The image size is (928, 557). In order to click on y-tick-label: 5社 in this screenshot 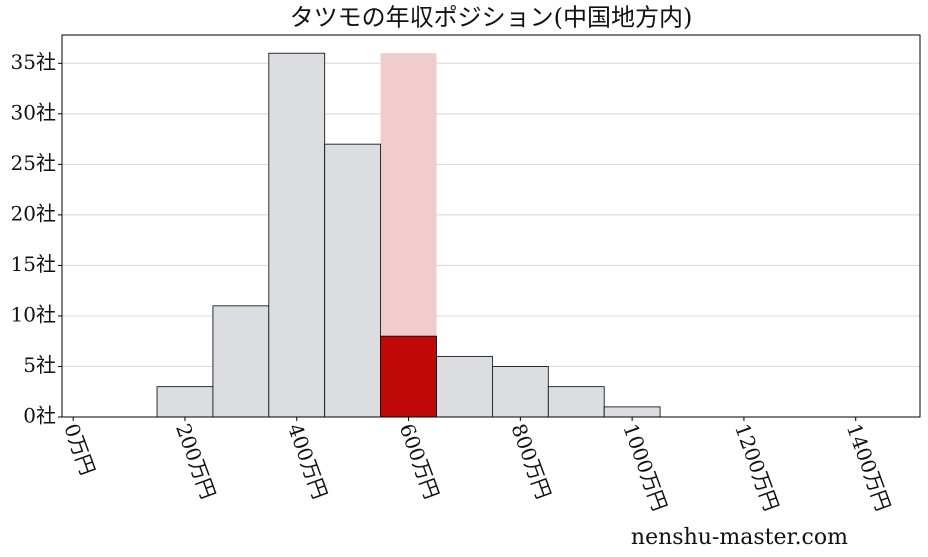, I will do `click(39, 365)`.